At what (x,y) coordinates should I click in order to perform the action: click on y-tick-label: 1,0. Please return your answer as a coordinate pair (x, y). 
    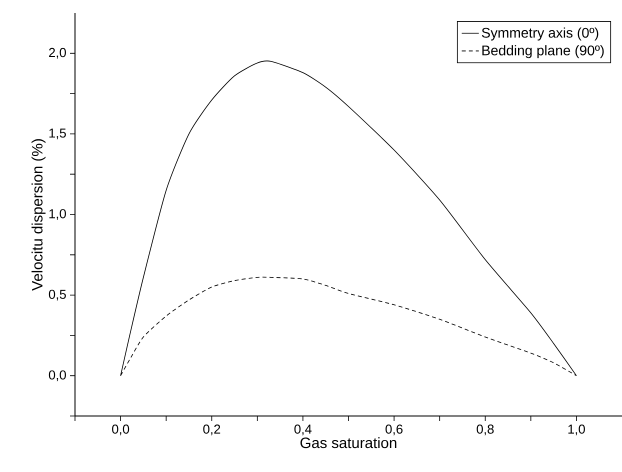
    Looking at the image, I should click on (57, 214).